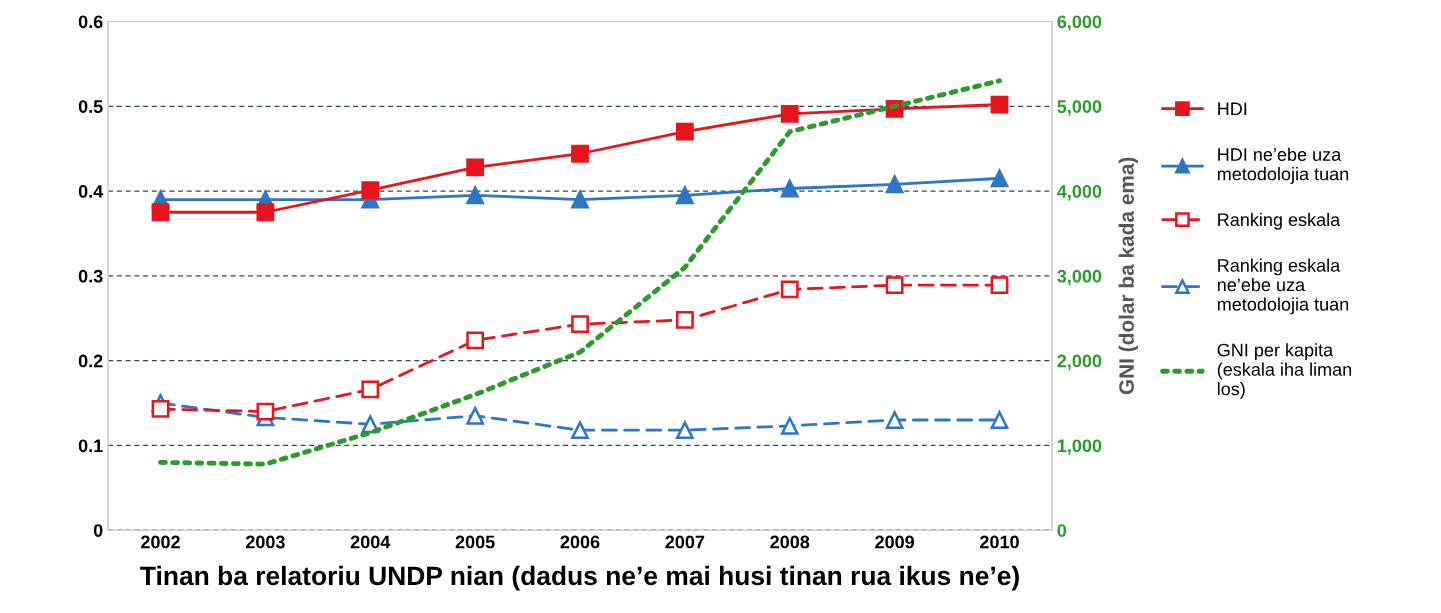  I want to click on y2-tick-label: 0, so click(1062, 530).